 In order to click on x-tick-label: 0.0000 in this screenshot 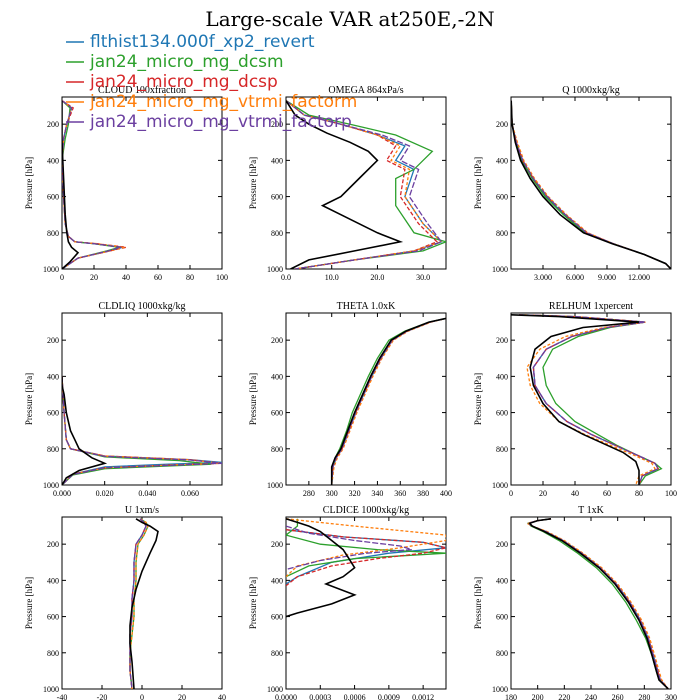, I will do `click(286, 696)`.